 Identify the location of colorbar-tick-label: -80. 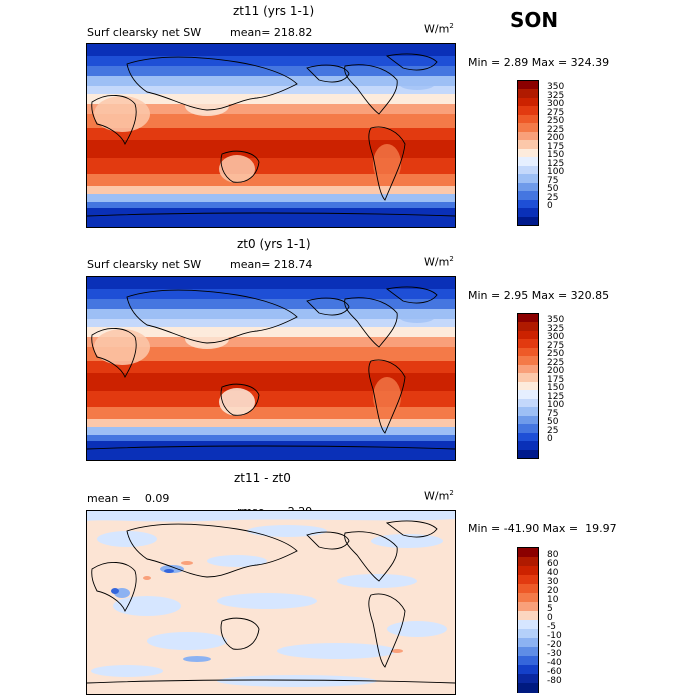
(554, 681).